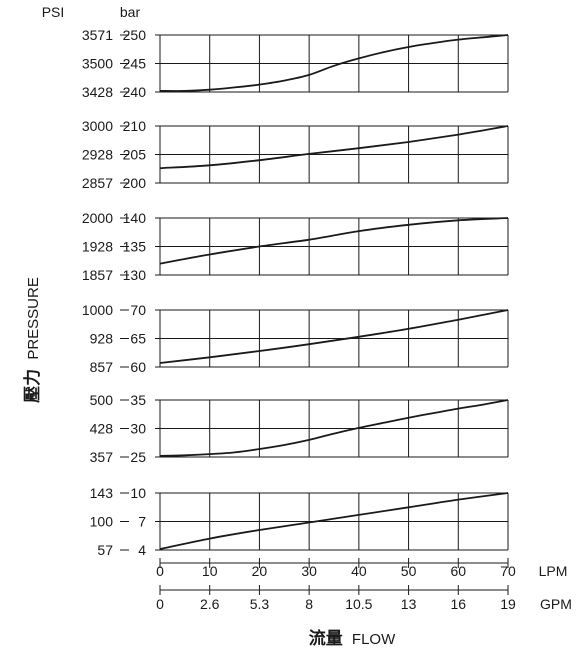 This screenshot has width=587, height=659. What do you see at coordinates (160, 571) in the screenshot?
I see `lpm-tick-label: 0` at bounding box center [160, 571].